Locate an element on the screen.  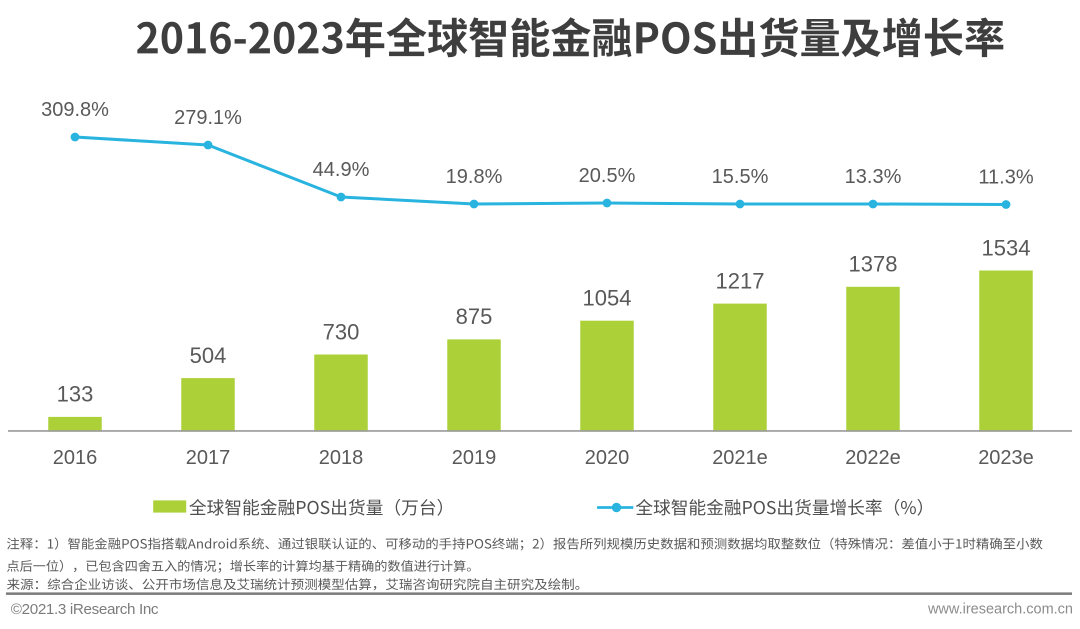
svg-text: 309.8% is located at coordinates (75, 110).